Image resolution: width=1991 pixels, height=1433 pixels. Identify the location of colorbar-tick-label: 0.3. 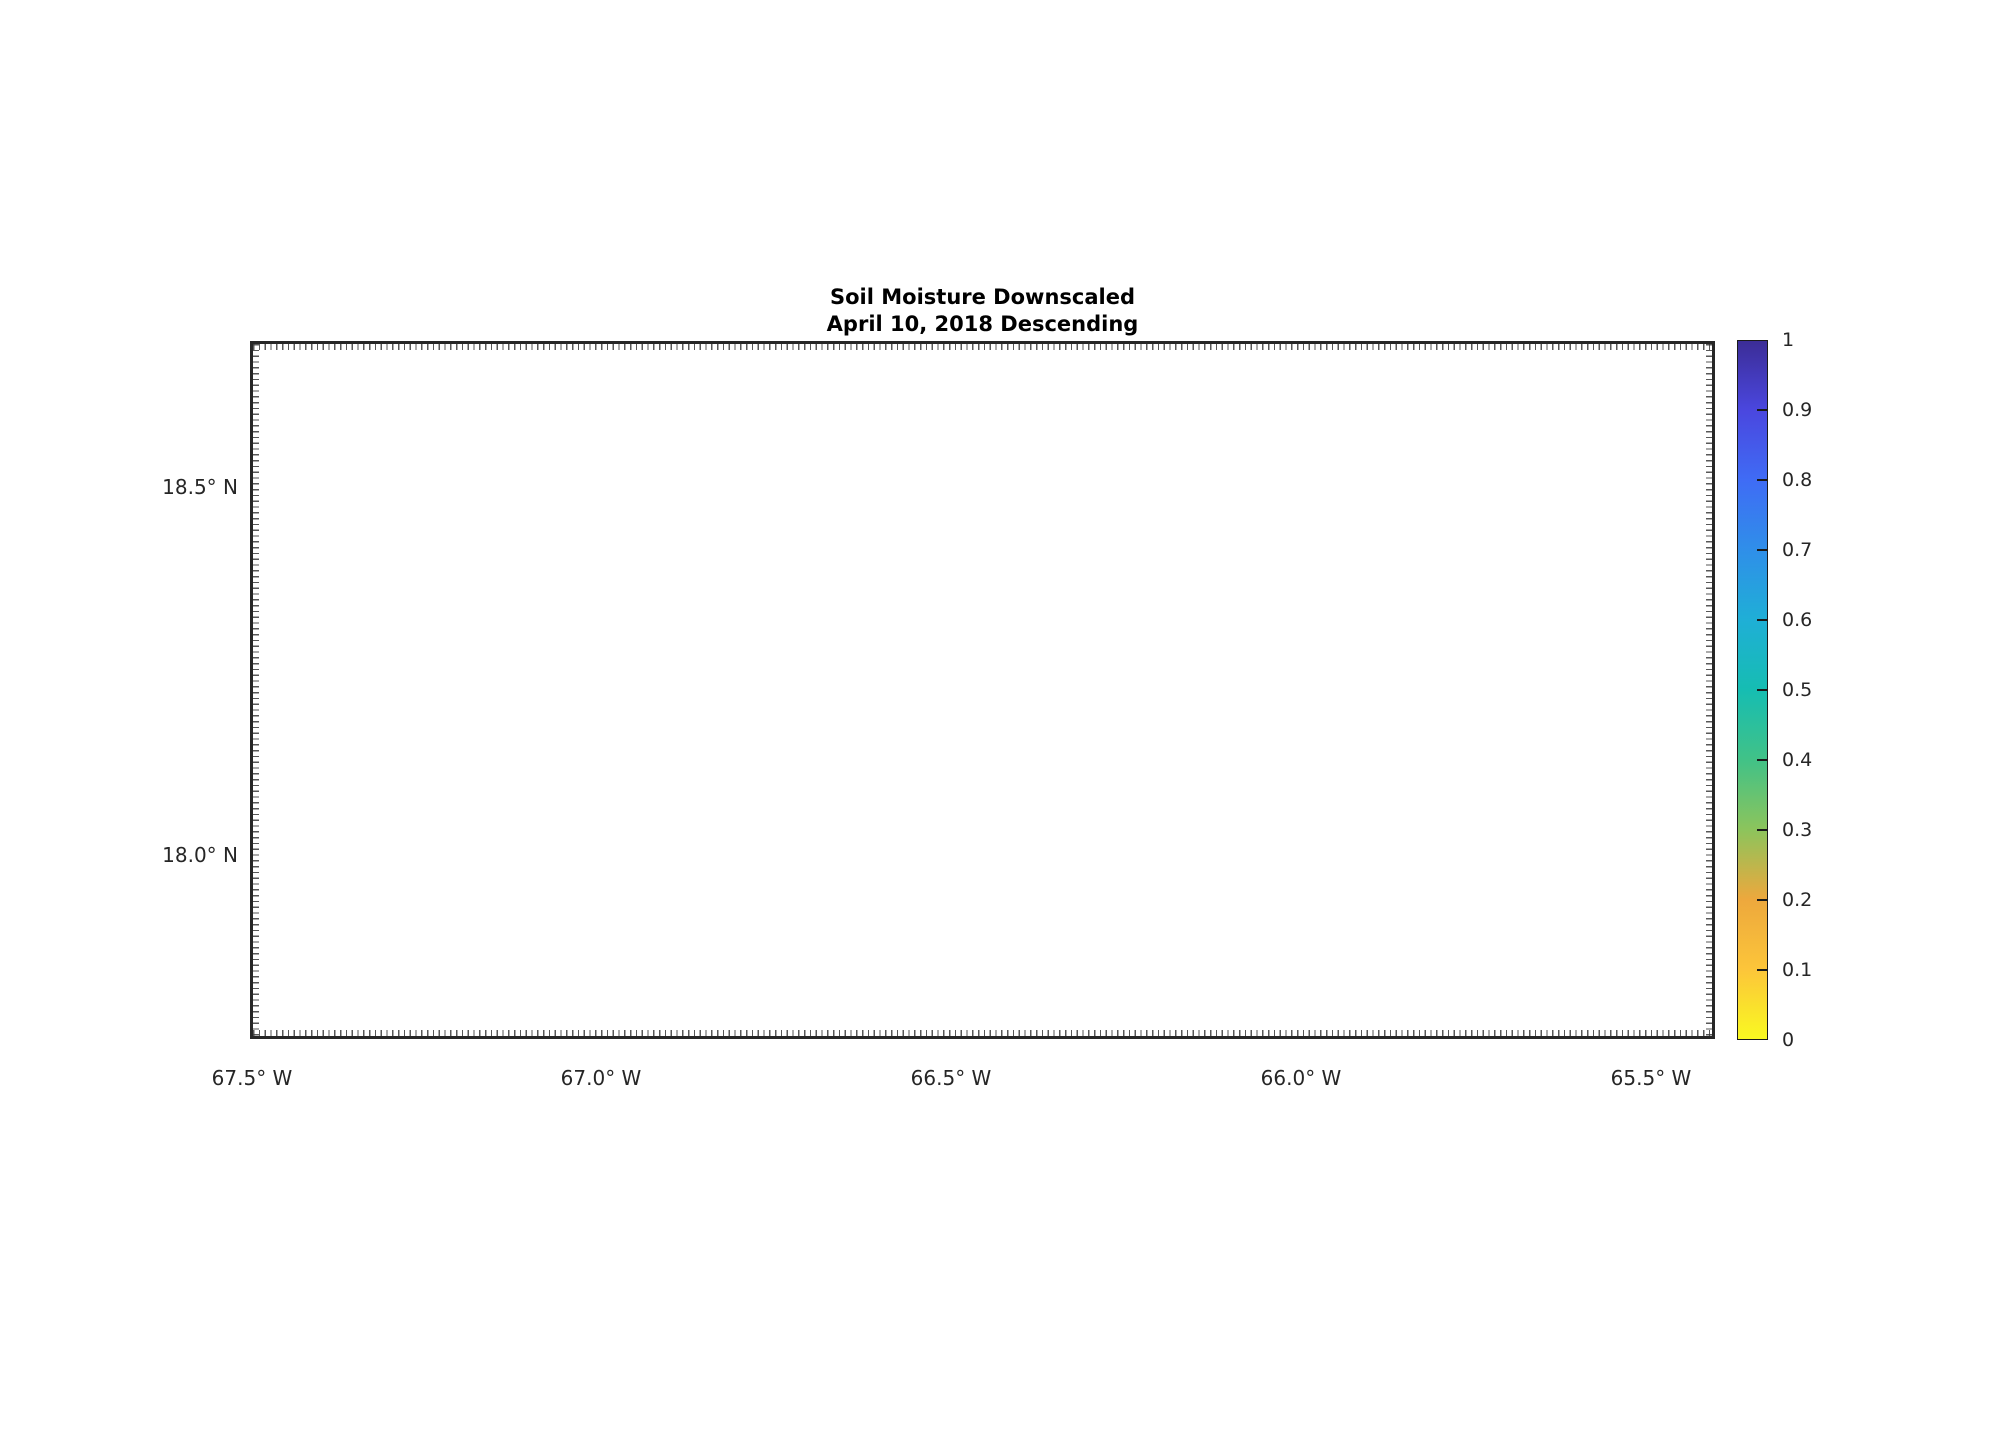
(1797, 830).